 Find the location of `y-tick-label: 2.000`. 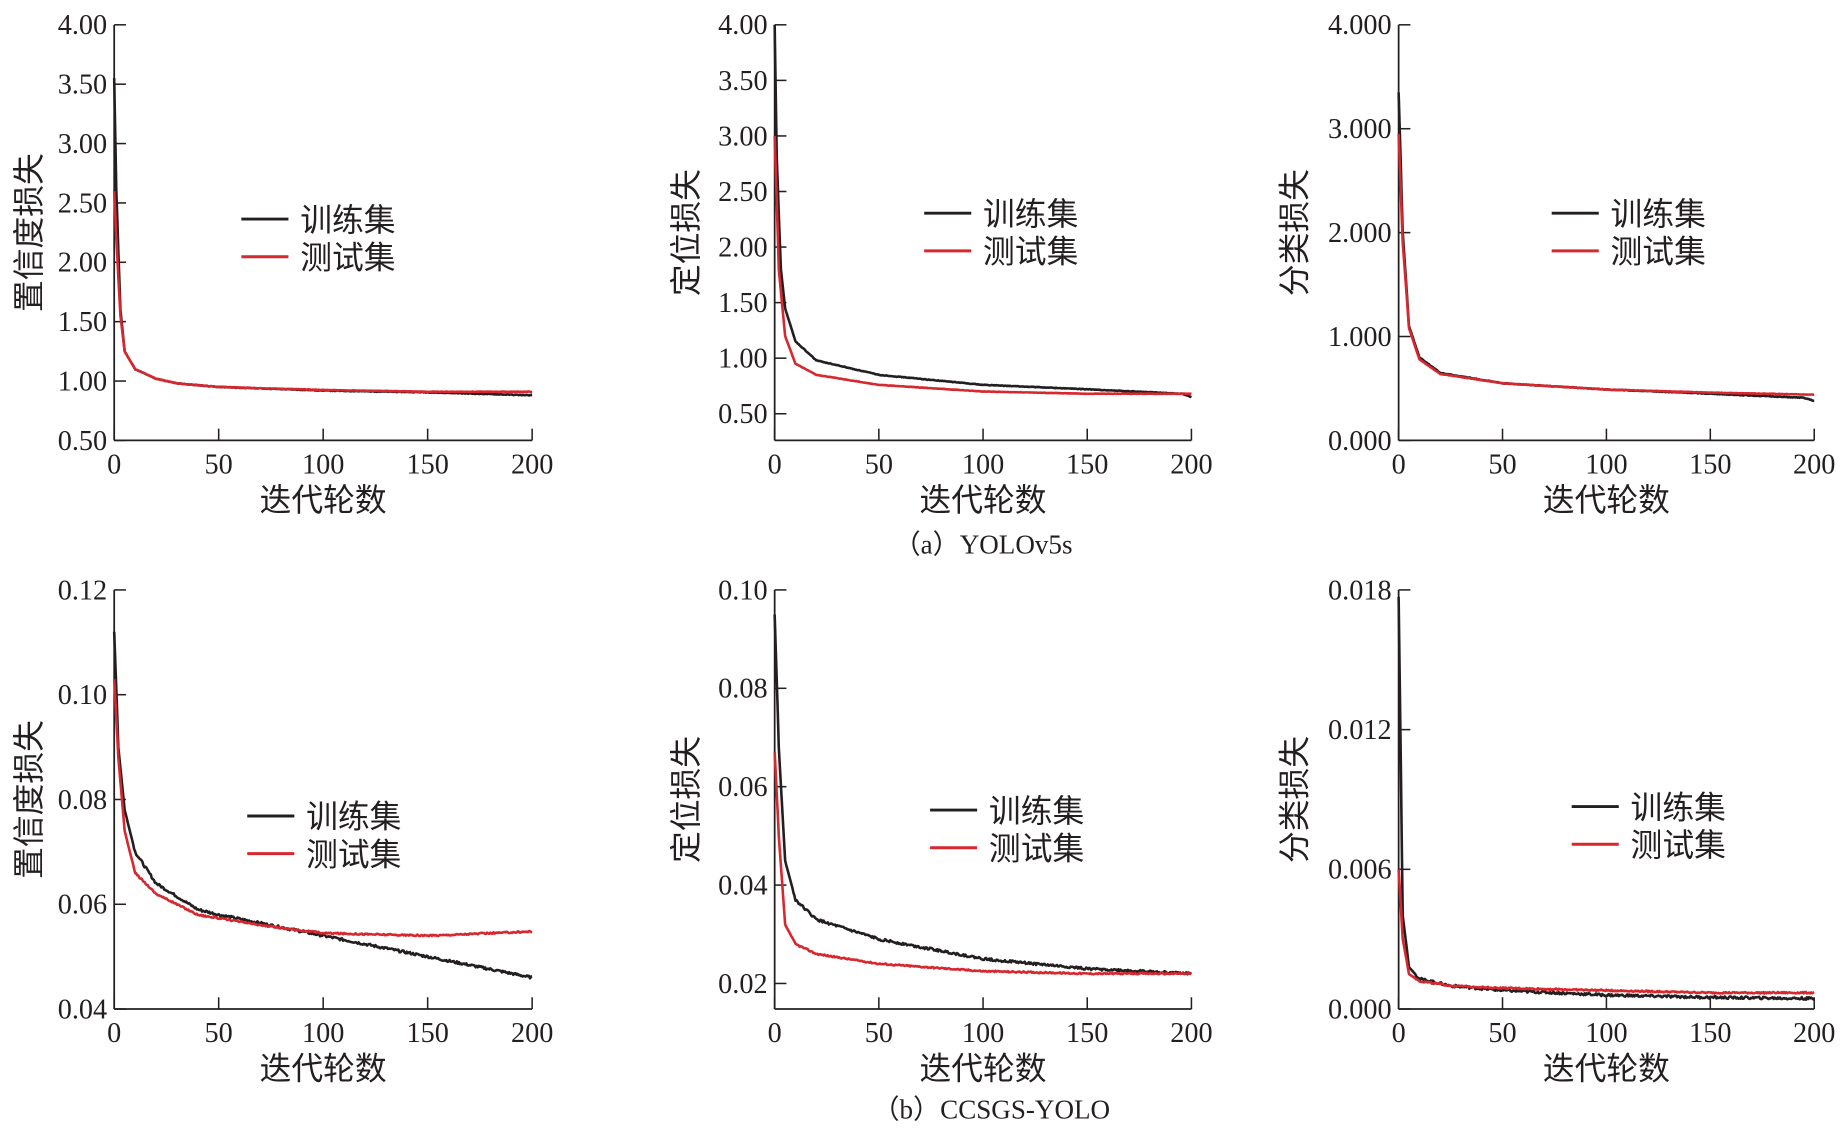

y-tick-label: 2.000 is located at coordinates (1360, 233).